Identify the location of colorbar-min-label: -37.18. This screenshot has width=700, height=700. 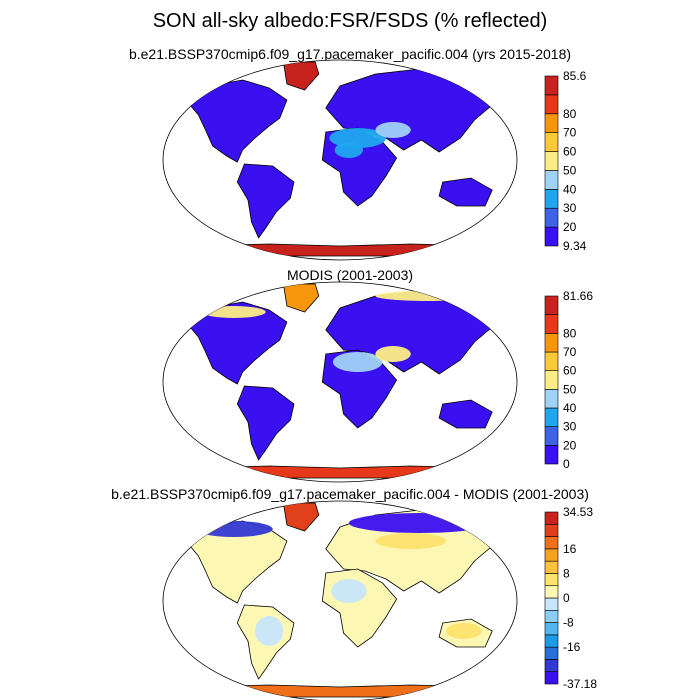
(580, 684).